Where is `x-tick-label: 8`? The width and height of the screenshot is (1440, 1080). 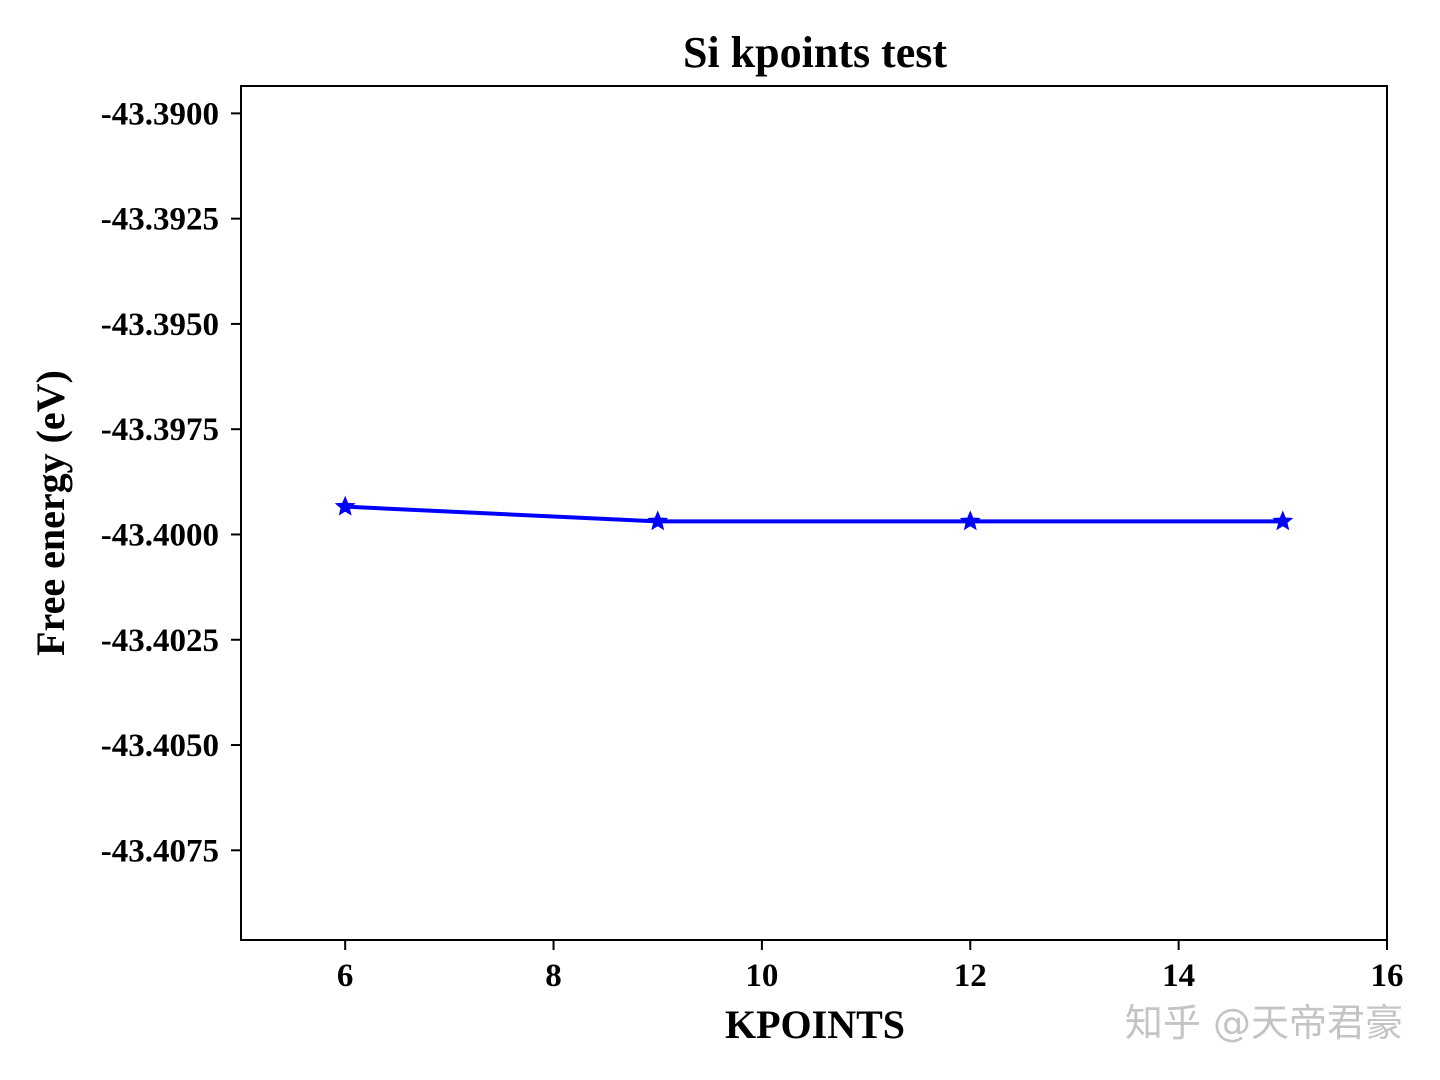
x-tick-label: 8 is located at coordinates (553, 976).